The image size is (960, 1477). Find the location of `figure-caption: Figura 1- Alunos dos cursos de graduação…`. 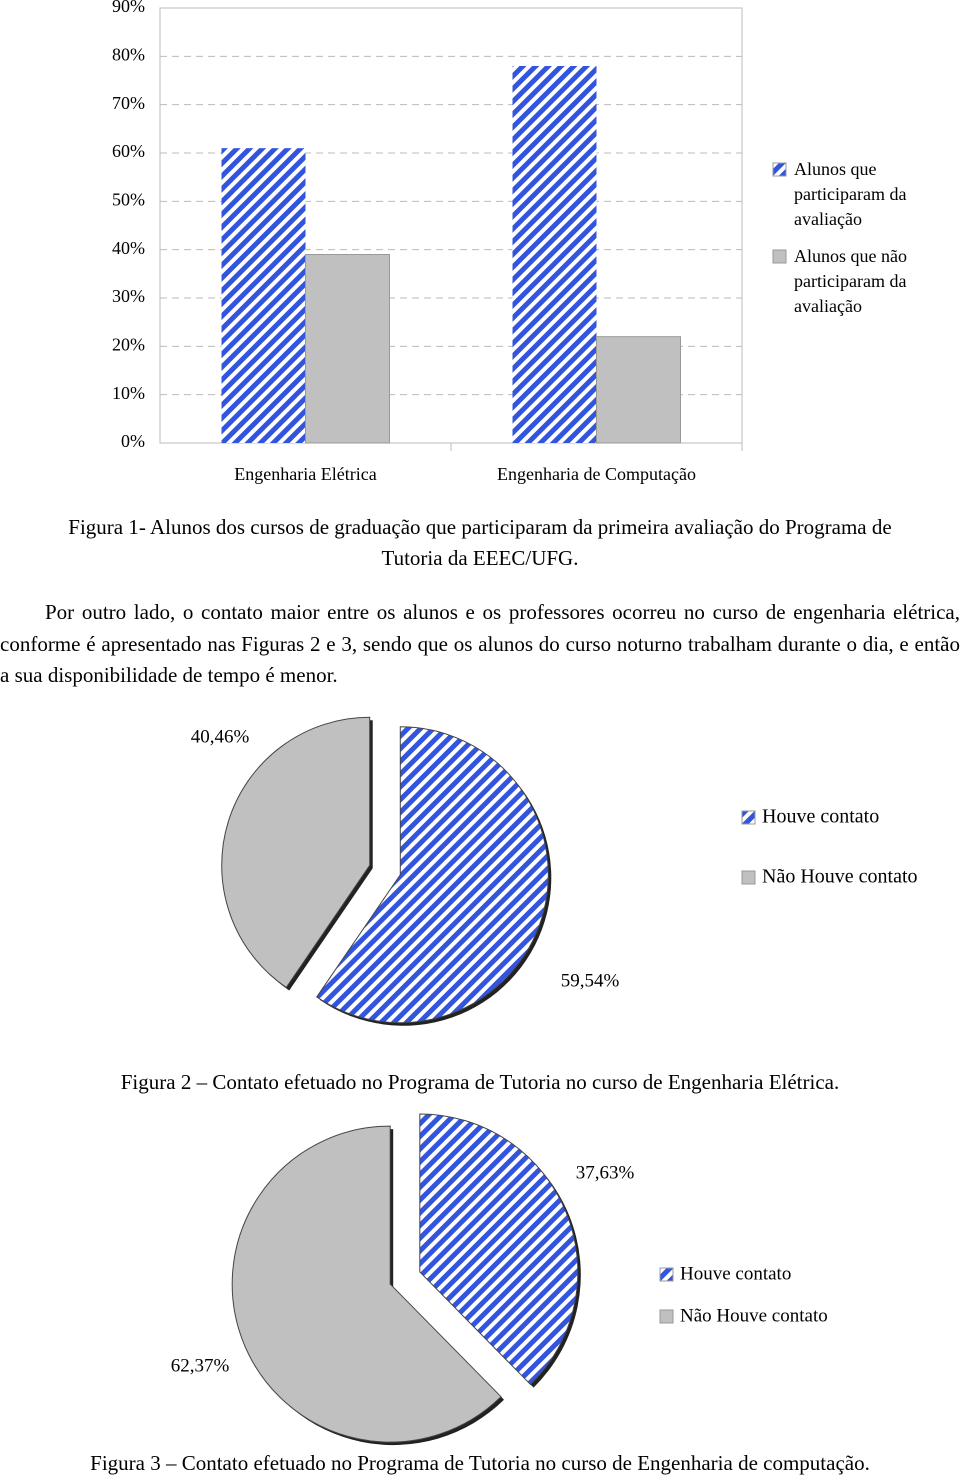

figure-caption: Figura 1- Alunos dos cursos de graduação… is located at coordinates (480, 542).